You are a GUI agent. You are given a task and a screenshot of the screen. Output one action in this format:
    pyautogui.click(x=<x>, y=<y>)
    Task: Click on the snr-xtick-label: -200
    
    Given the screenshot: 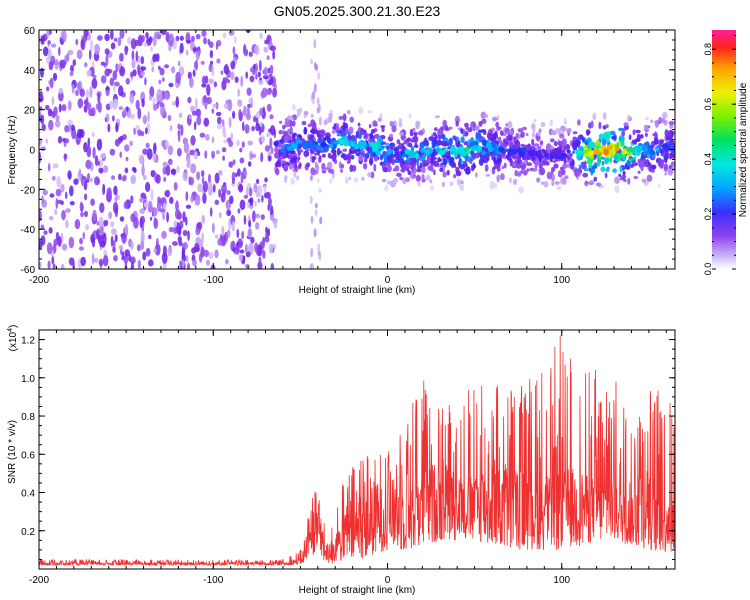 What is the action you would take?
    pyautogui.click(x=39, y=580)
    